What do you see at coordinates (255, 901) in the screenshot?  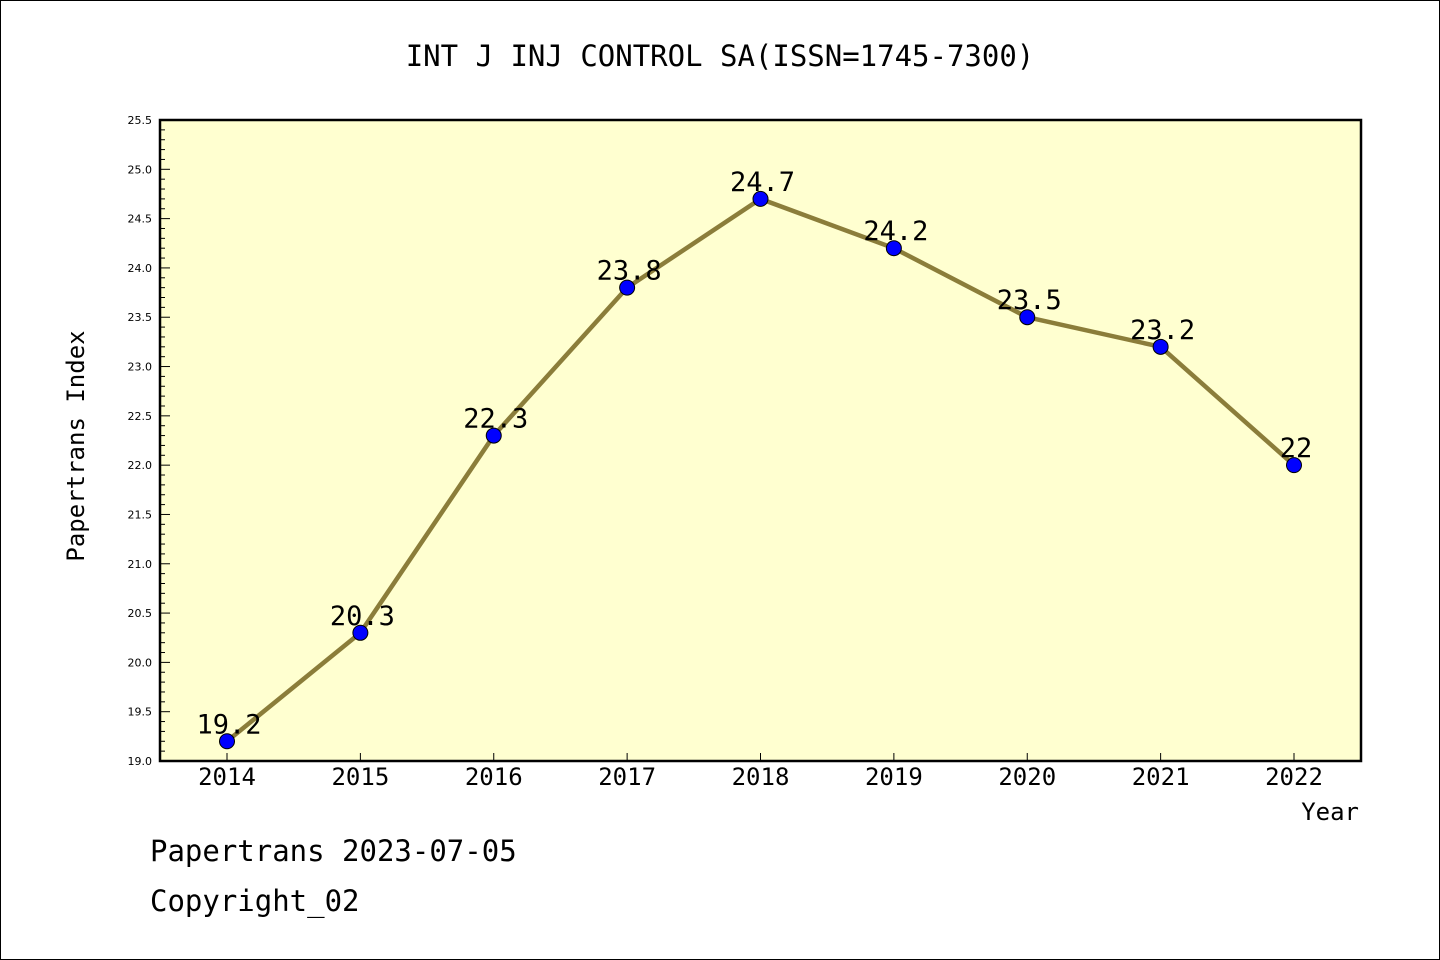 I see `footer-copyright: Copyright_02` at bounding box center [255, 901].